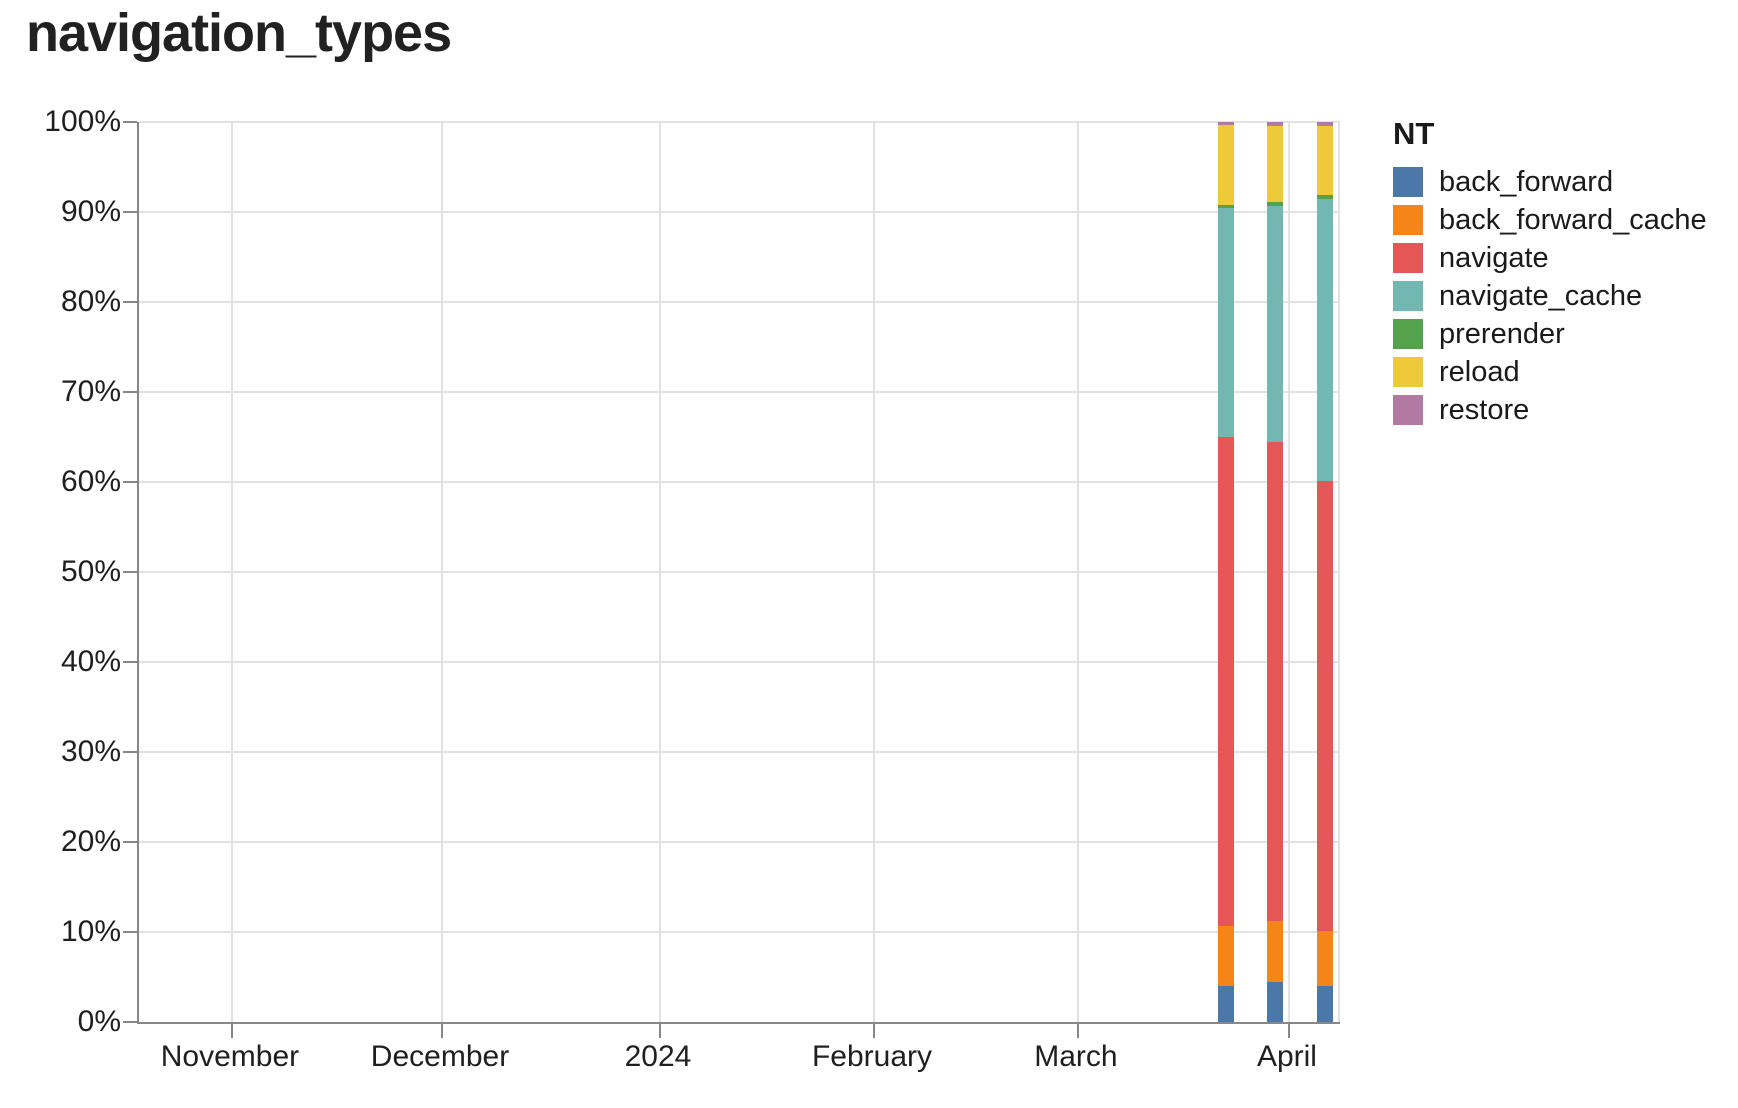 This screenshot has height=1108, width=1738. I want to click on legend-item-prerender: prerender, so click(1550, 333).